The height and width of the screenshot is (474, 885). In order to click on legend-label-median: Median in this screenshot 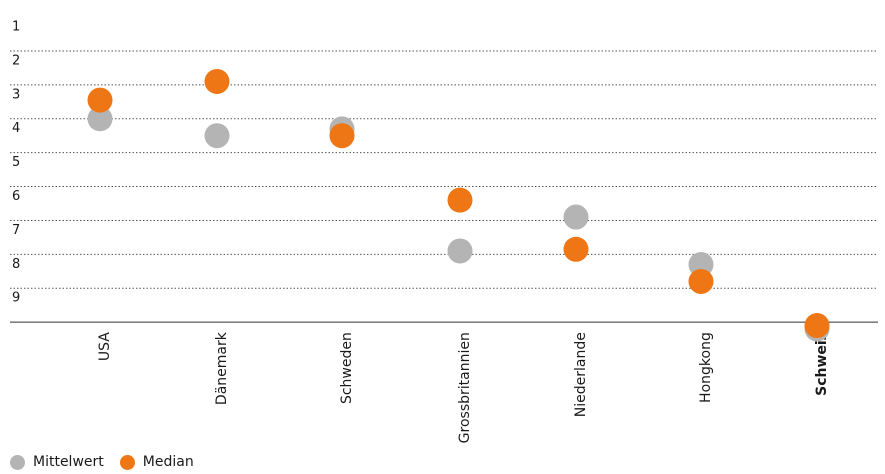, I will do `click(168, 462)`.